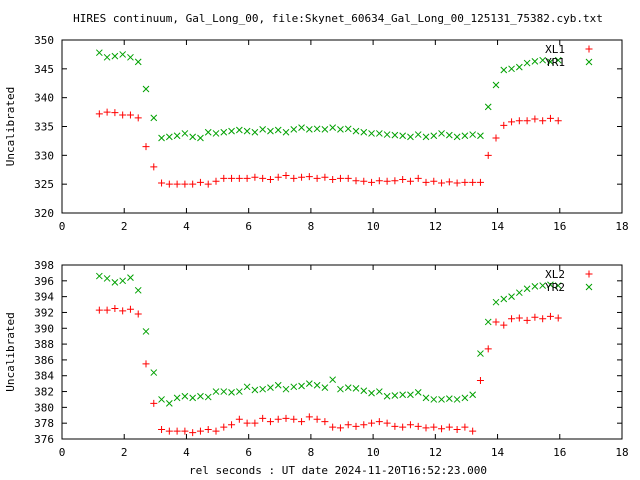  I want to click on y-tick-label: 394, so click(44, 297).